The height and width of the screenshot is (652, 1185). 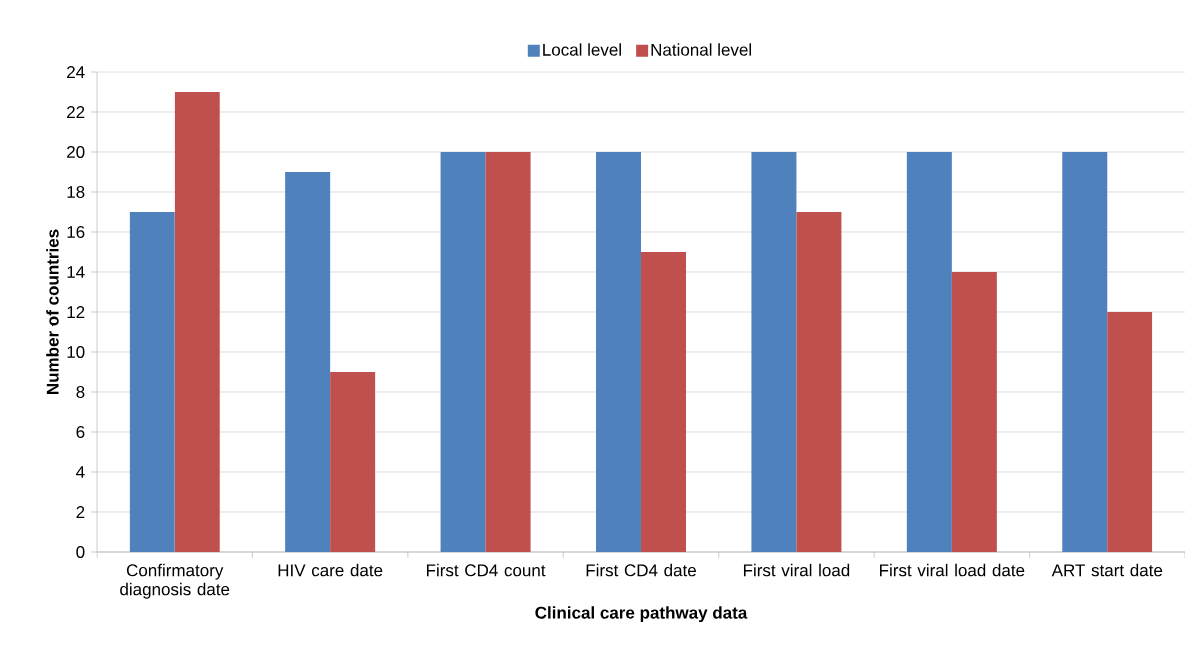 I want to click on y-tick-label: 18, so click(x=76, y=192).